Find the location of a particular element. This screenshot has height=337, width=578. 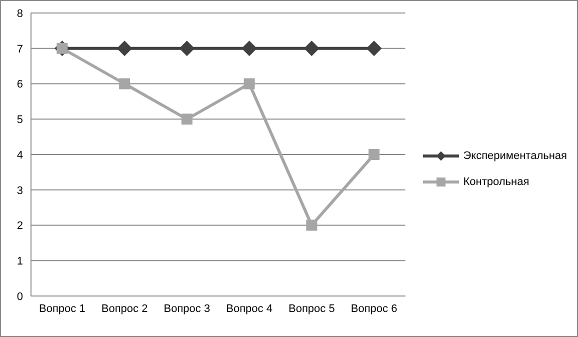

y-tick-label: 6 is located at coordinates (19, 84).